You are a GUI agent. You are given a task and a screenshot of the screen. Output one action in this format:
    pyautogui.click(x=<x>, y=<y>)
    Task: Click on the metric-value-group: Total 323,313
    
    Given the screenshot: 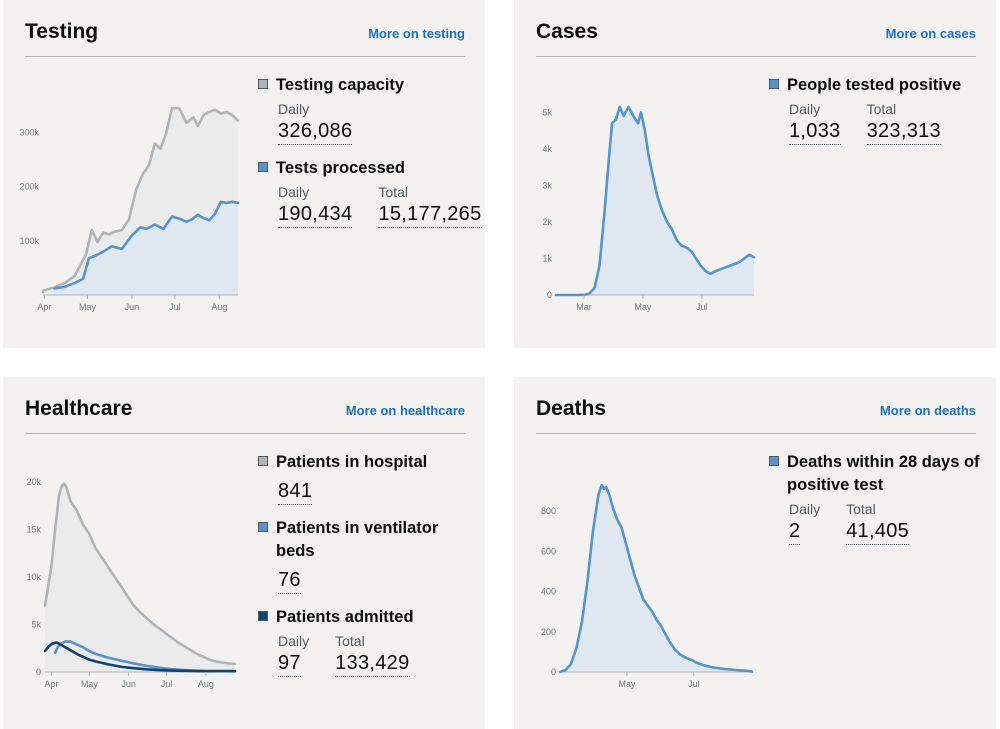 What is the action you would take?
    pyautogui.click(x=903, y=123)
    